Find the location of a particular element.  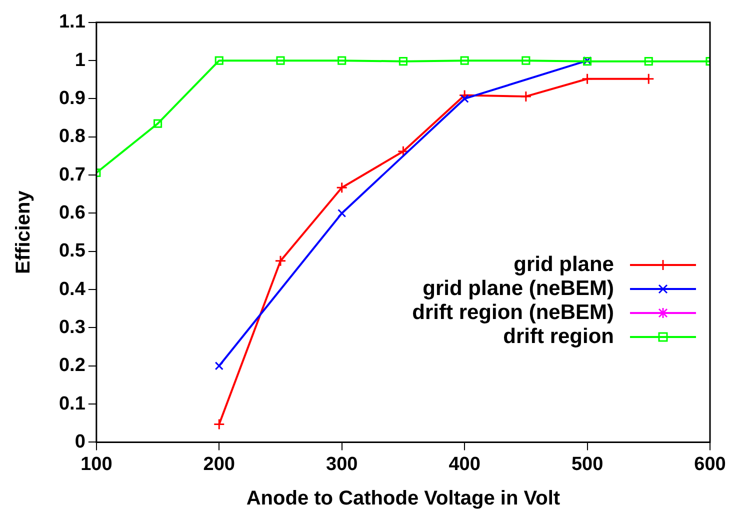

y-tick-label: 0.1 is located at coordinates (72, 403).